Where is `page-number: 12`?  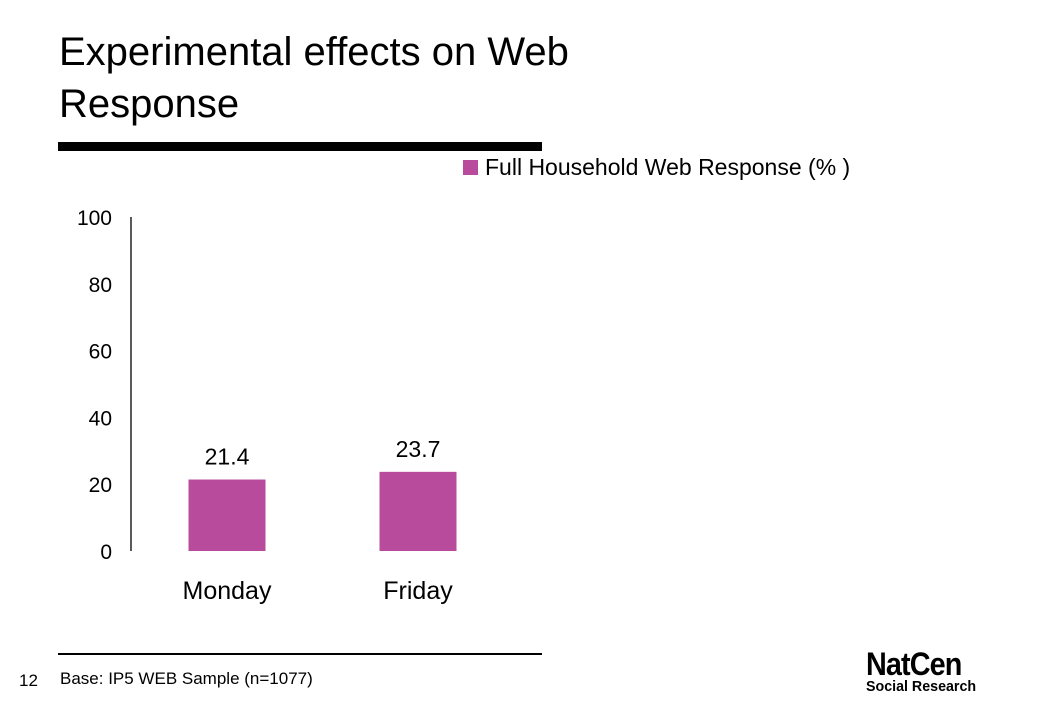
page-number: 12 is located at coordinates (28, 680).